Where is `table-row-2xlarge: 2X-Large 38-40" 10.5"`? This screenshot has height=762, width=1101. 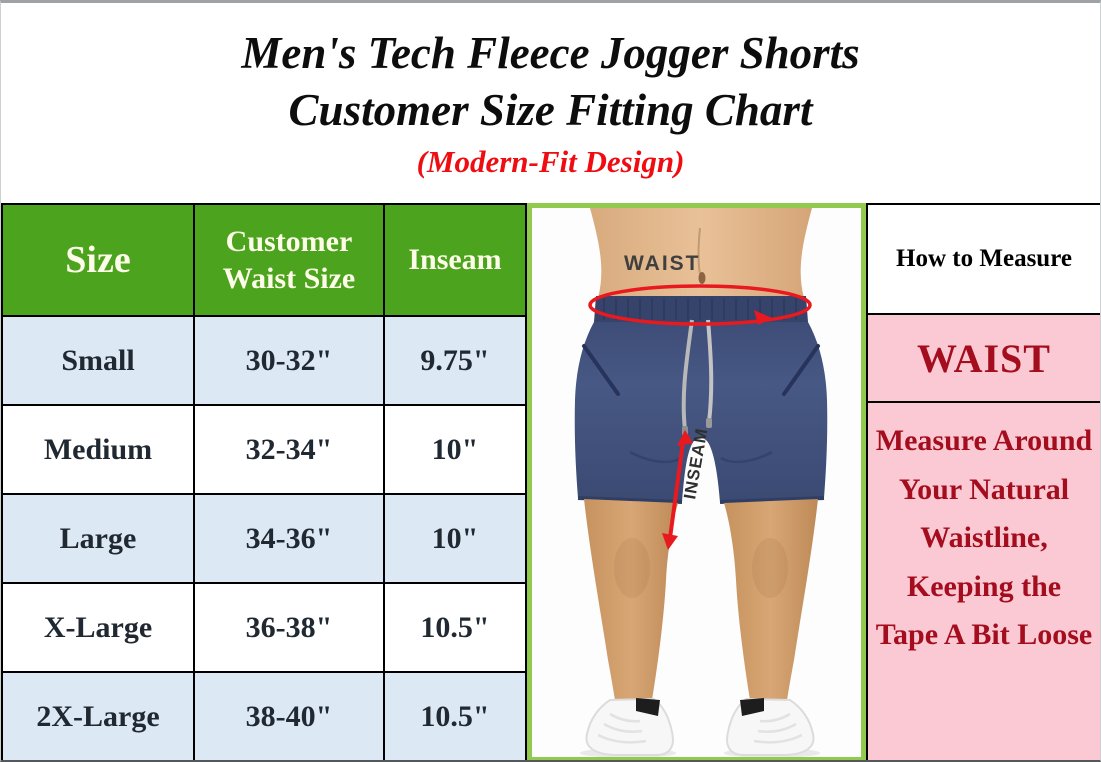 table-row-2xlarge: 2X-Large 38-40" 10.5" is located at coordinates (264, 715).